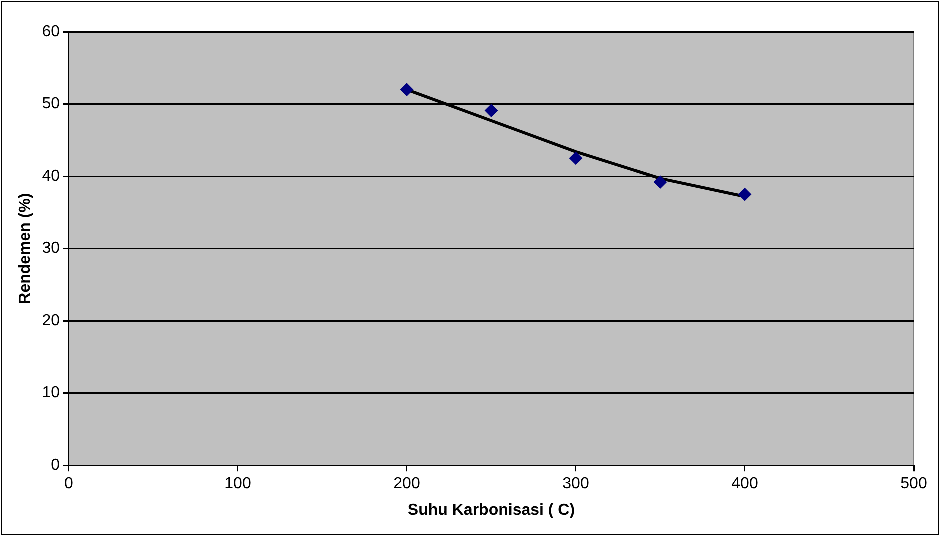  I want to click on x-tick-label: 500, so click(914, 484).